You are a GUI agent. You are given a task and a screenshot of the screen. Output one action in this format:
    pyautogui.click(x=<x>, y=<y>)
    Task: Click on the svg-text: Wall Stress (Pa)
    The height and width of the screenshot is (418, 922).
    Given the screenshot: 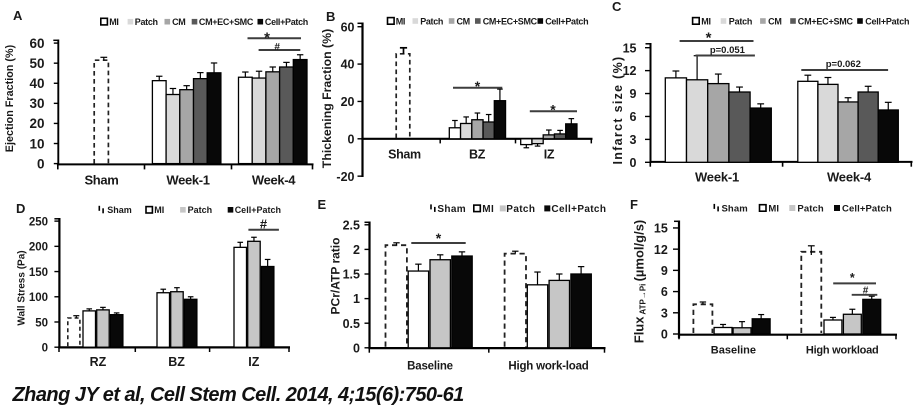 What is the action you would take?
    pyautogui.click(x=21, y=287)
    